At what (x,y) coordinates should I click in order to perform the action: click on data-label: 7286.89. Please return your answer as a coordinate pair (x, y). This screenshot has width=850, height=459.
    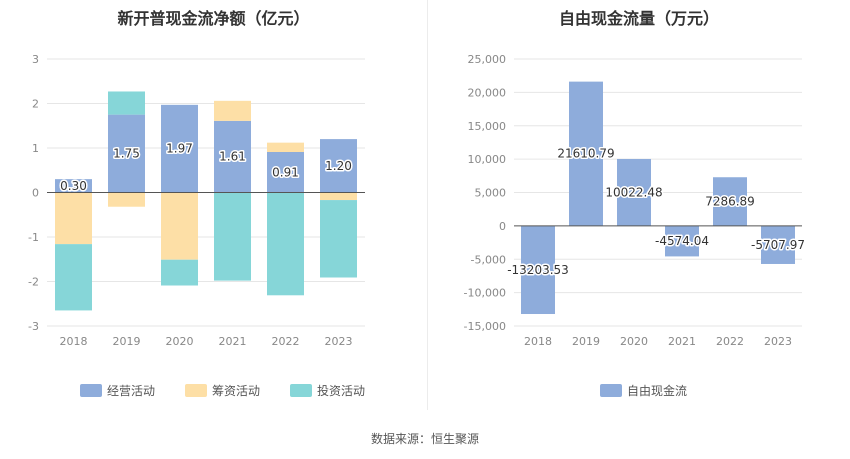
    Looking at the image, I should click on (730, 202).